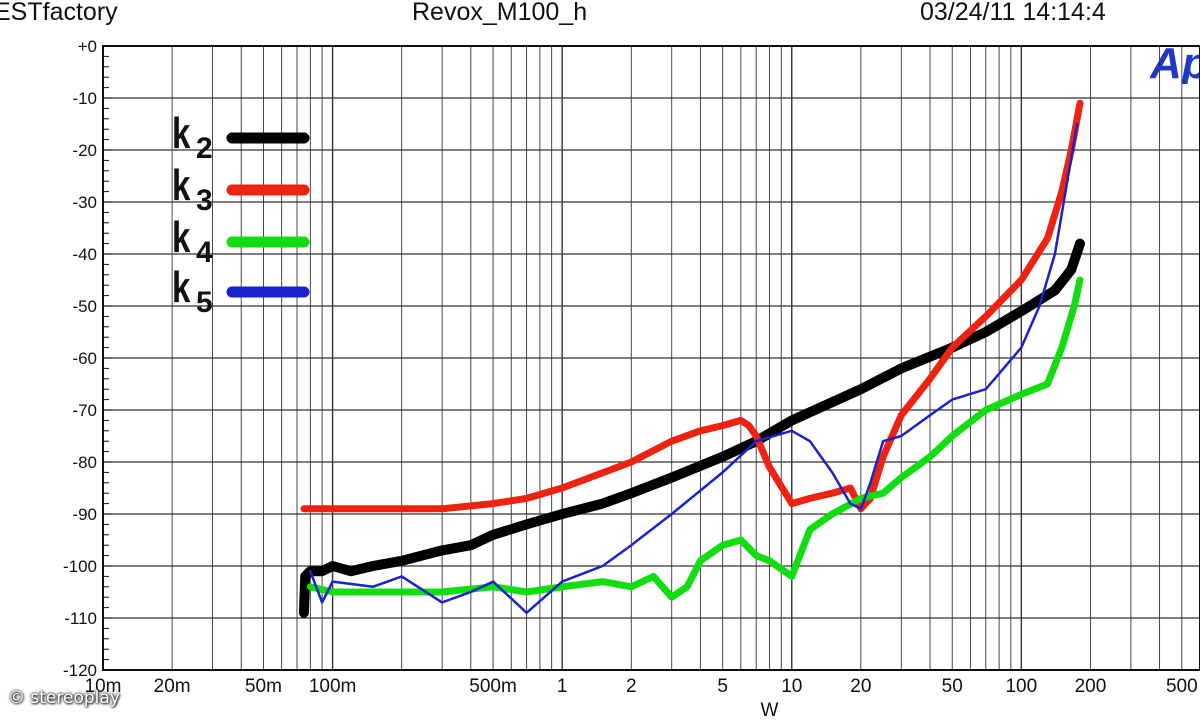  What do you see at coordinates (500, 13) in the screenshot?
I see `chart-title: Revox_M100_h` at bounding box center [500, 13].